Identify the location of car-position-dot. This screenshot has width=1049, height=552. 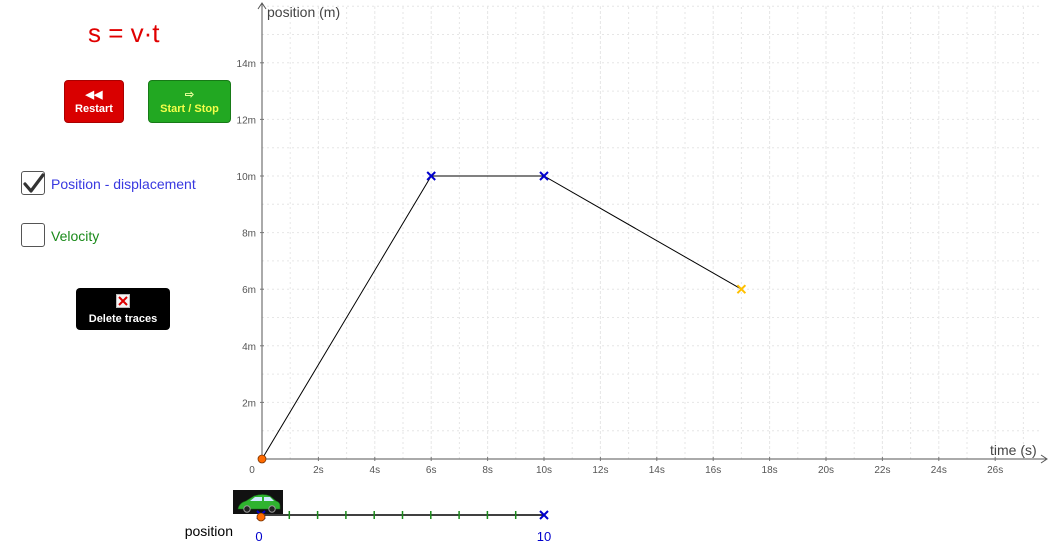
(261, 517).